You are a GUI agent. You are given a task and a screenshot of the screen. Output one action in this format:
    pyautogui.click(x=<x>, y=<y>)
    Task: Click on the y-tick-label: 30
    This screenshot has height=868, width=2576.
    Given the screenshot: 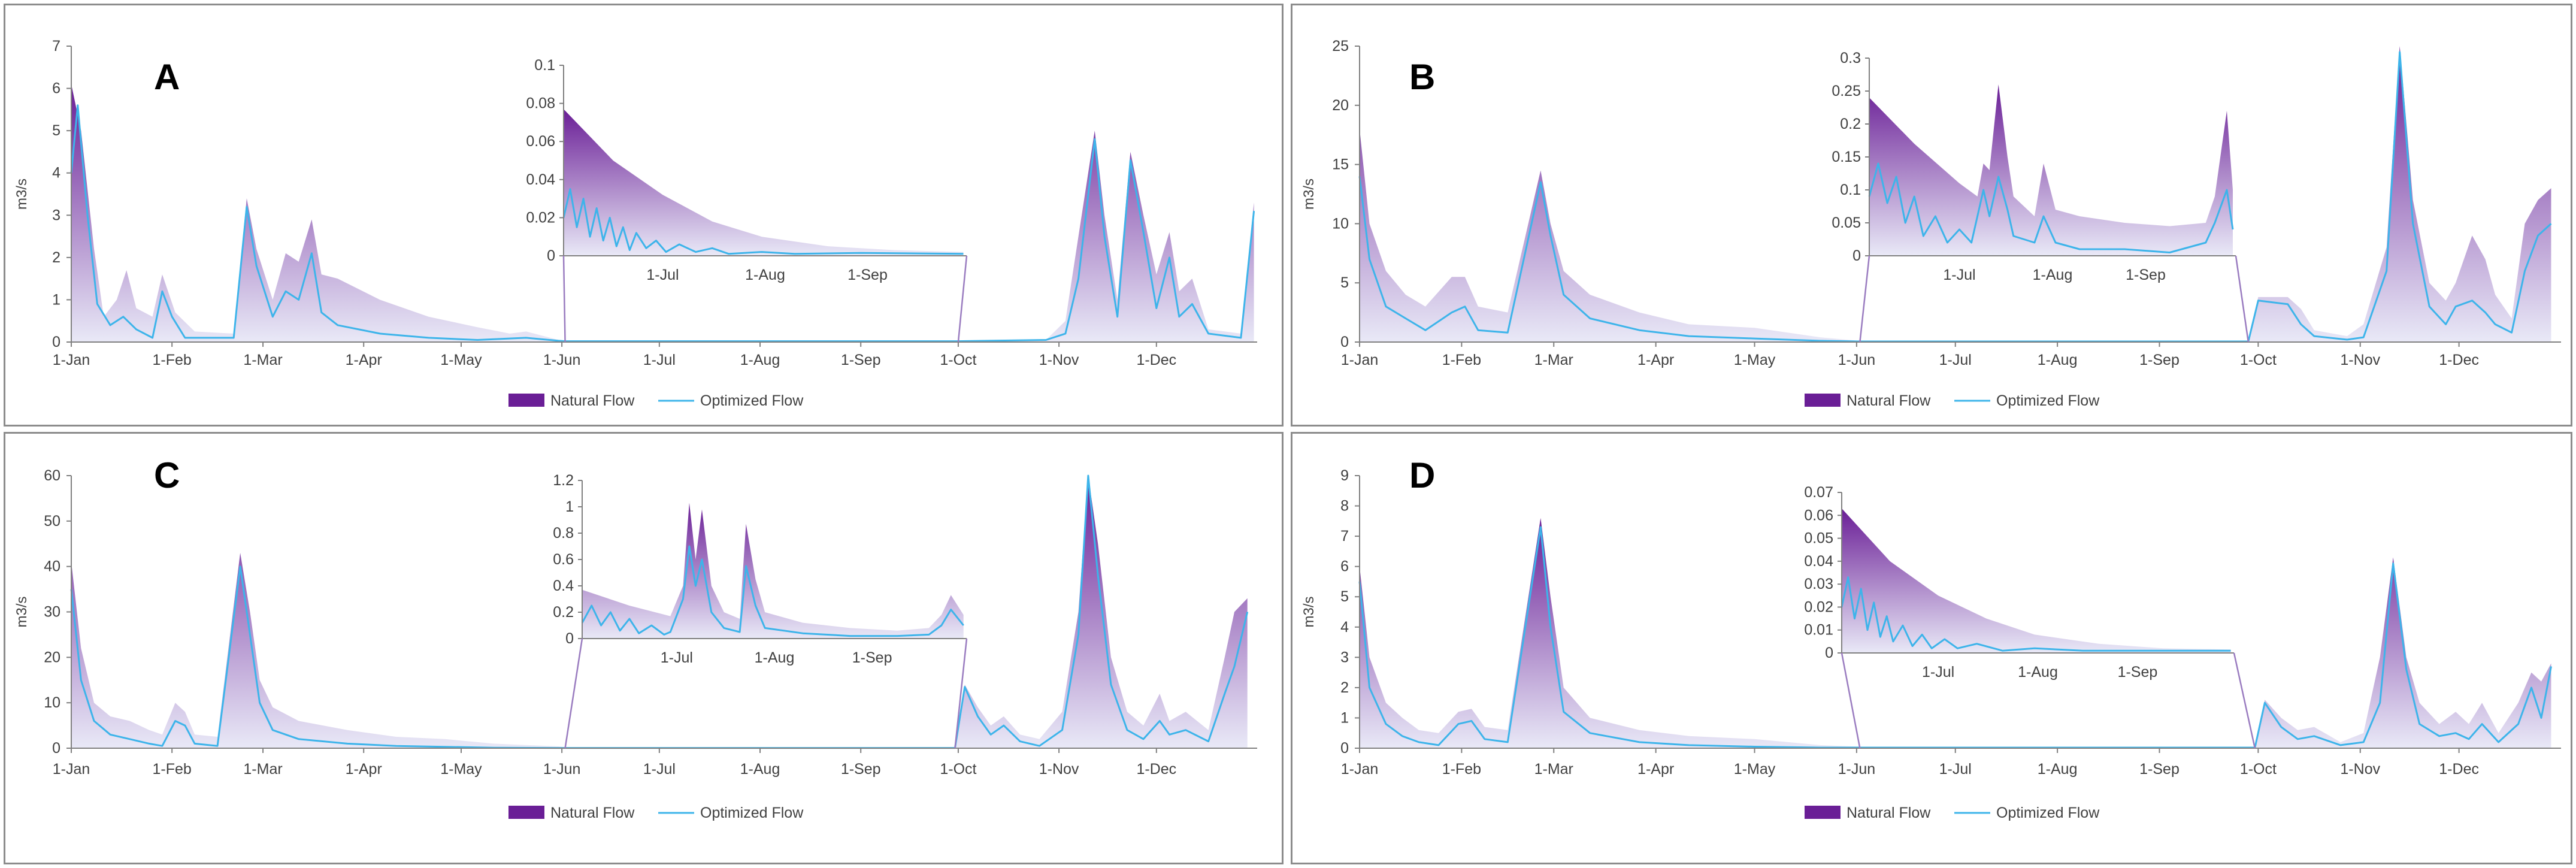 What is the action you would take?
    pyautogui.click(x=52, y=612)
    